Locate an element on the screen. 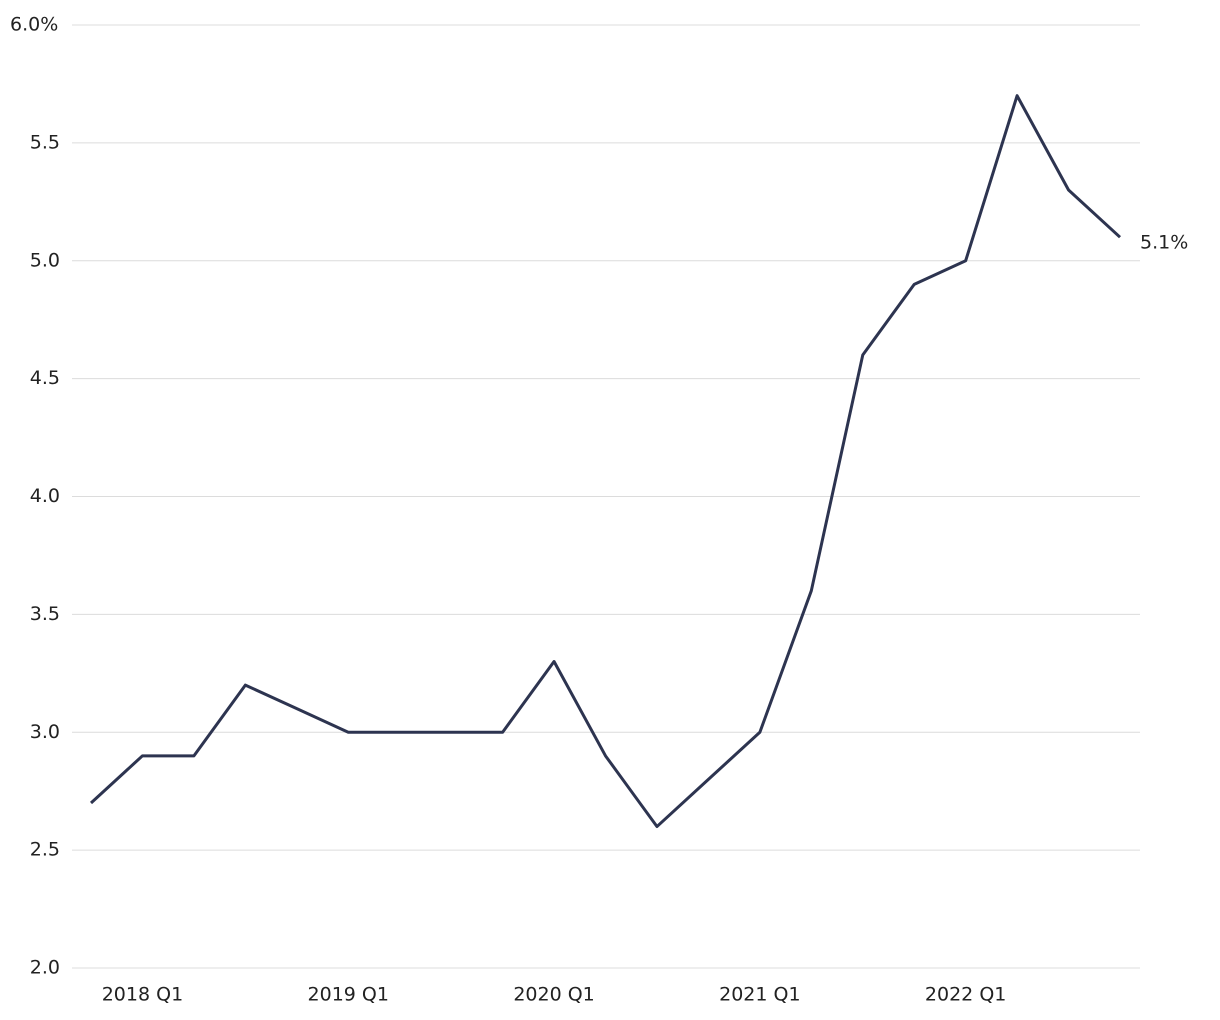  y-tick-label: 5.5 is located at coordinates (45, 142).